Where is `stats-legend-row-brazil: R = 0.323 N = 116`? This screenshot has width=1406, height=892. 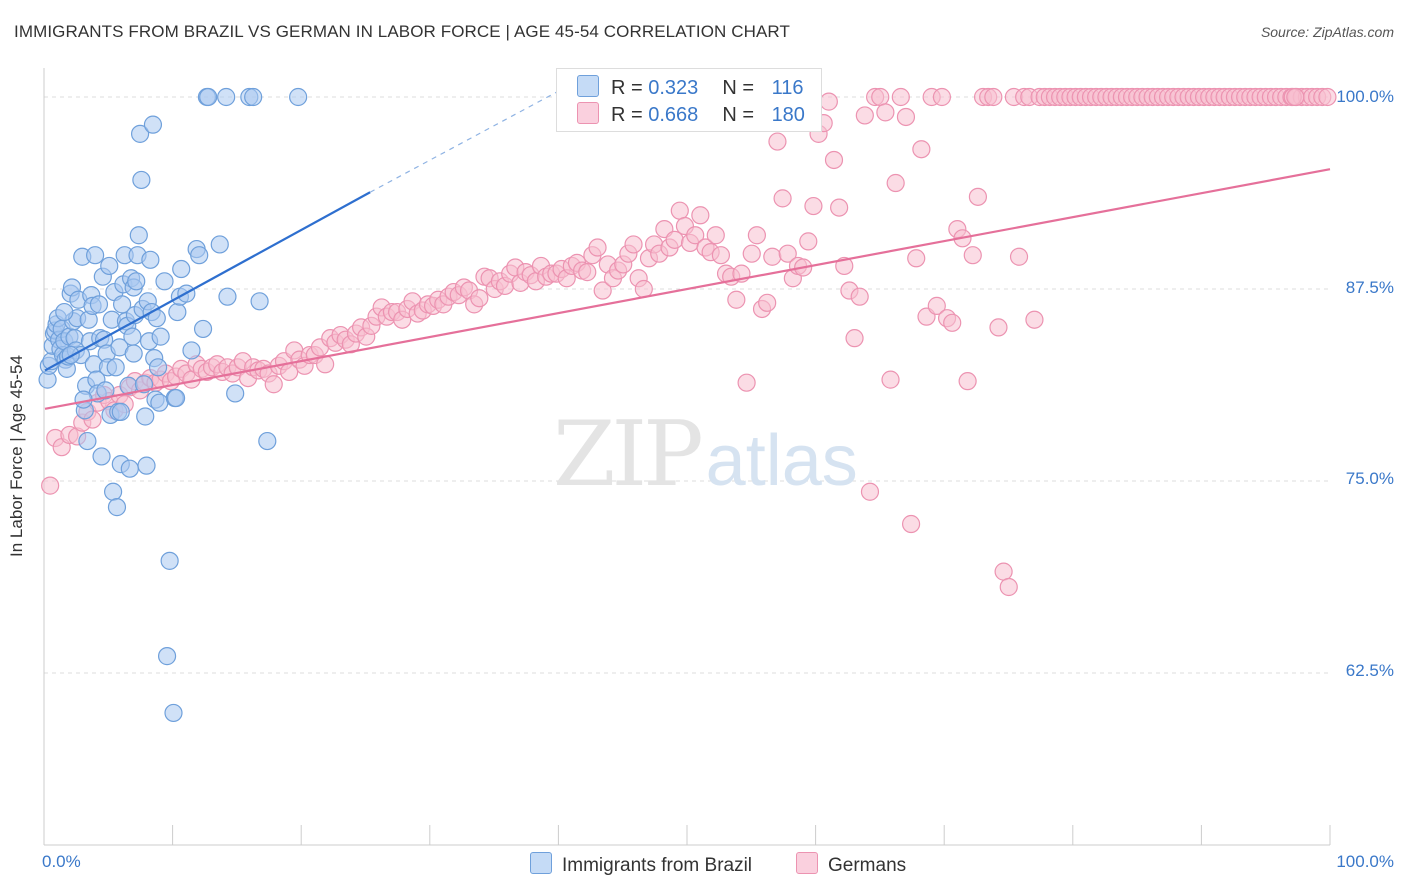 stats-legend-row-brazil: R = 0.323 N = 116 is located at coordinates (690, 87).